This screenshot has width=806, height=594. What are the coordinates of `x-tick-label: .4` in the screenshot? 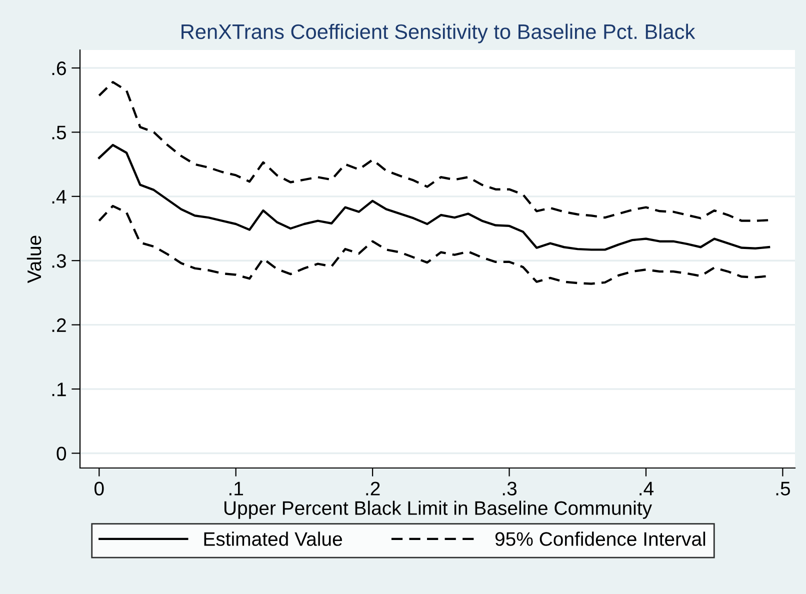 It's located at (647, 489).